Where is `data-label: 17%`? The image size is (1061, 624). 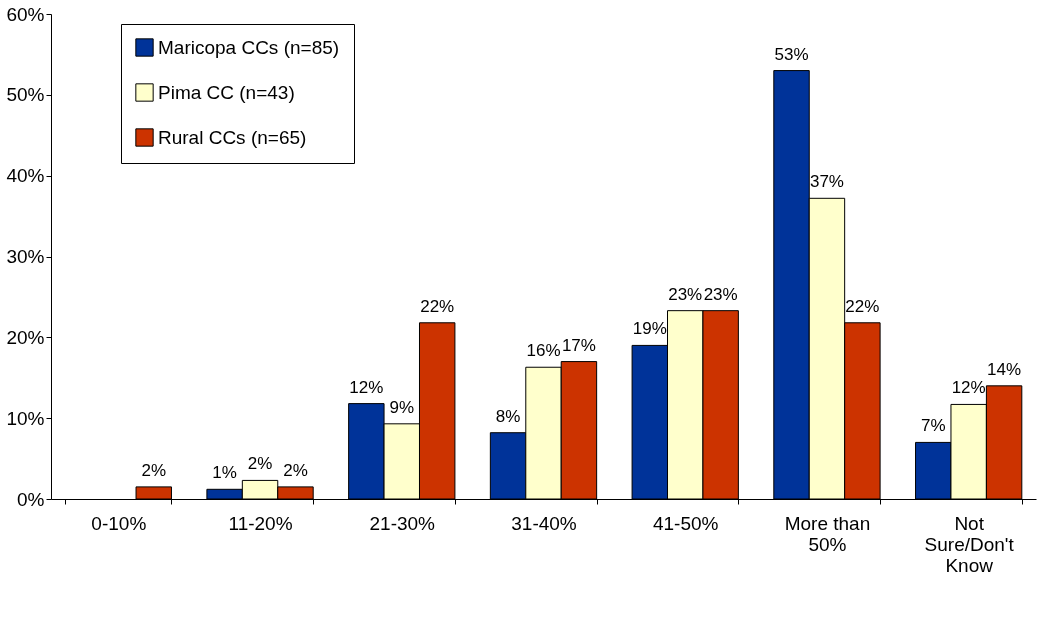
data-label: 17% is located at coordinates (578, 345).